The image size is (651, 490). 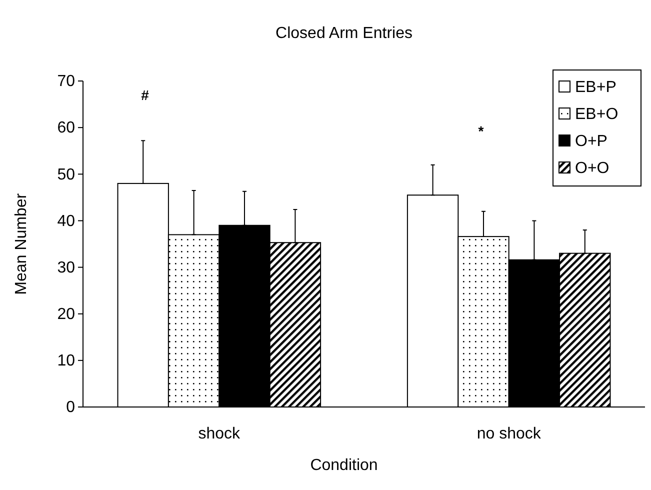 I want to click on y-tick-label: 70, so click(x=66, y=81).